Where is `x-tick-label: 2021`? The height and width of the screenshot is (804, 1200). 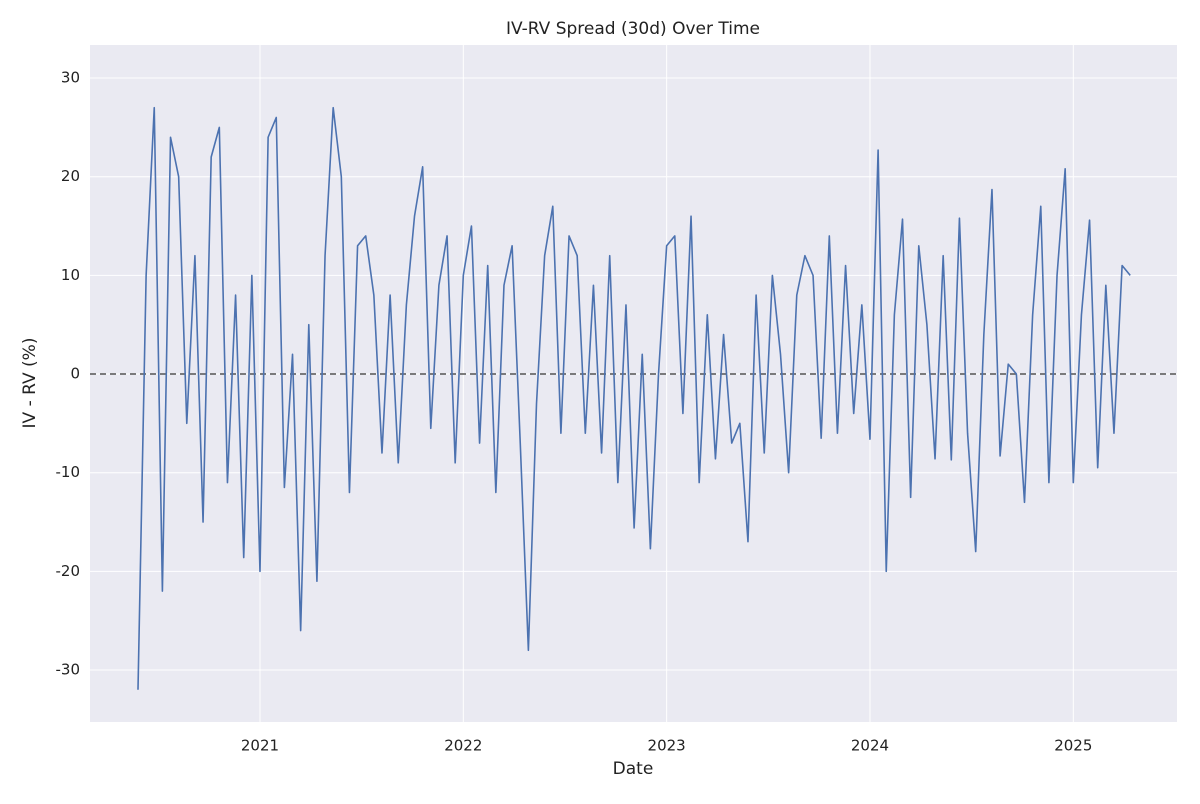 x-tick-label: 2021 is located at coordinates (260, 746).